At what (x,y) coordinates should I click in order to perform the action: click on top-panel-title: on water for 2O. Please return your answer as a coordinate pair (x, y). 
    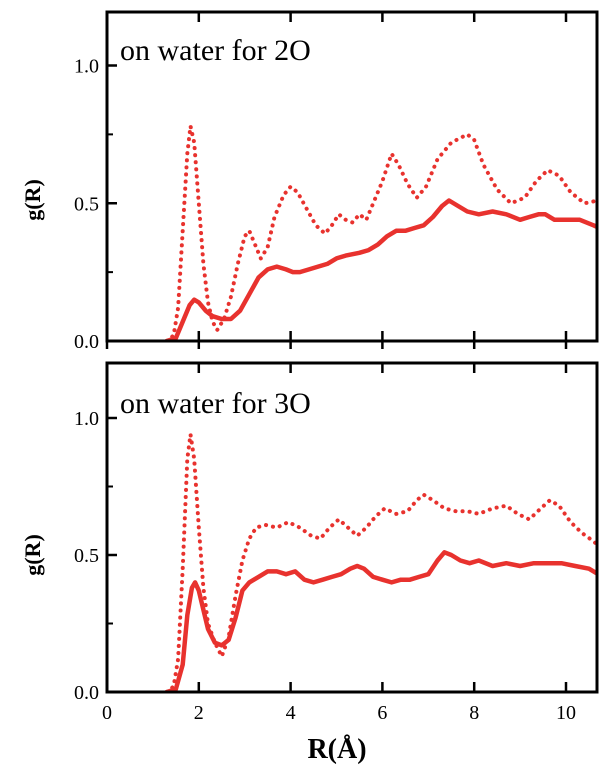
    Looking at the image, I should click on (215, 50).